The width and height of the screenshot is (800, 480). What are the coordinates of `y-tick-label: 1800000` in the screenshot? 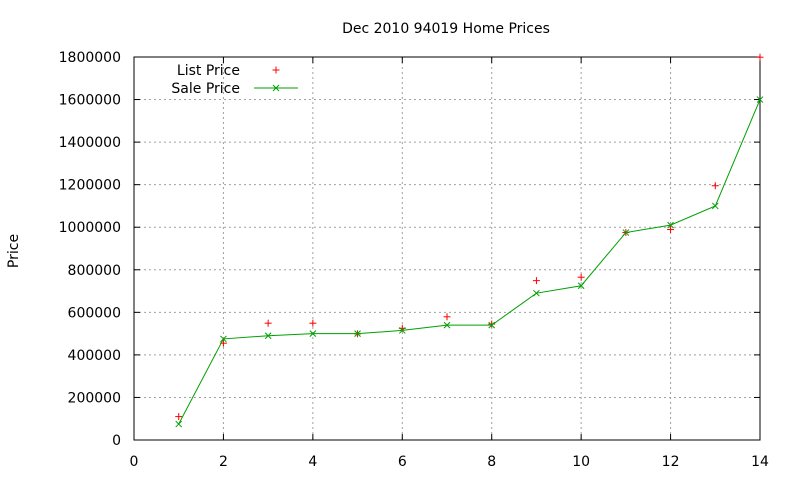 It's located at (90, 58).